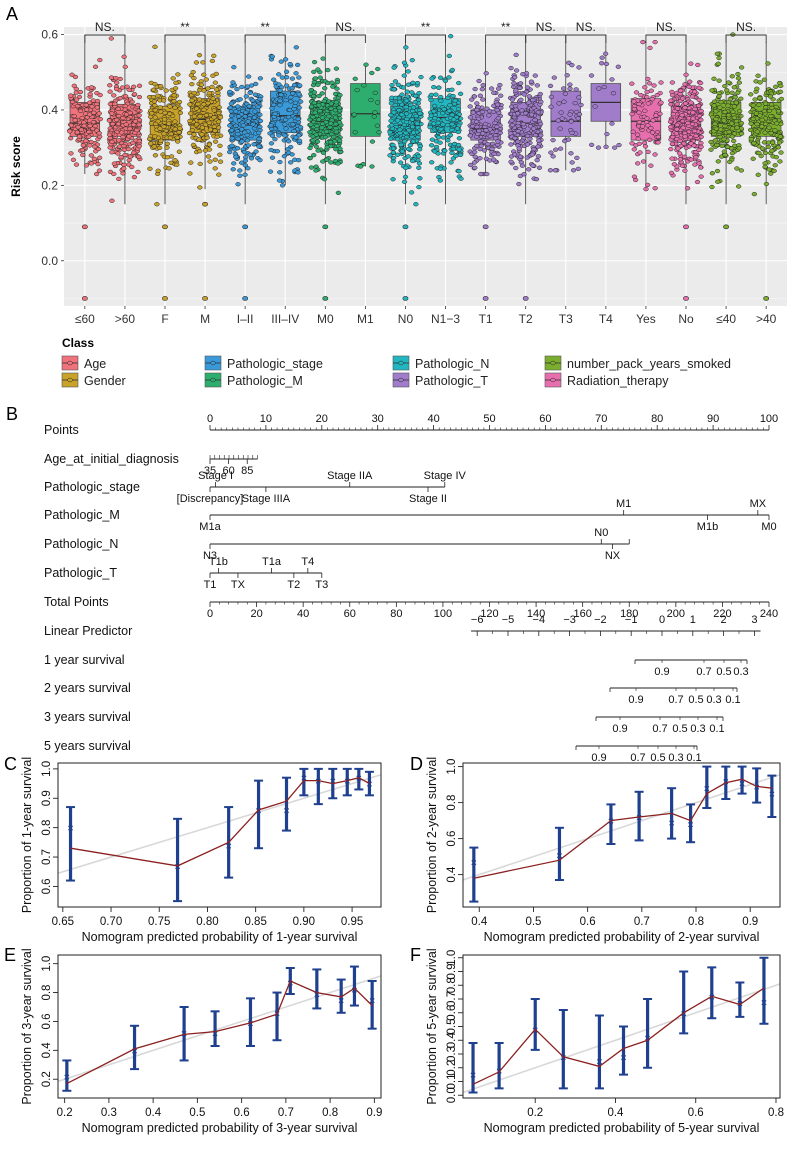 This screenshot has height=1150, width=797. What do you see at coordinates (47, 886) in the screenshot?
I see `y-tick-label: 0.6` at bounding box center [47, 886].